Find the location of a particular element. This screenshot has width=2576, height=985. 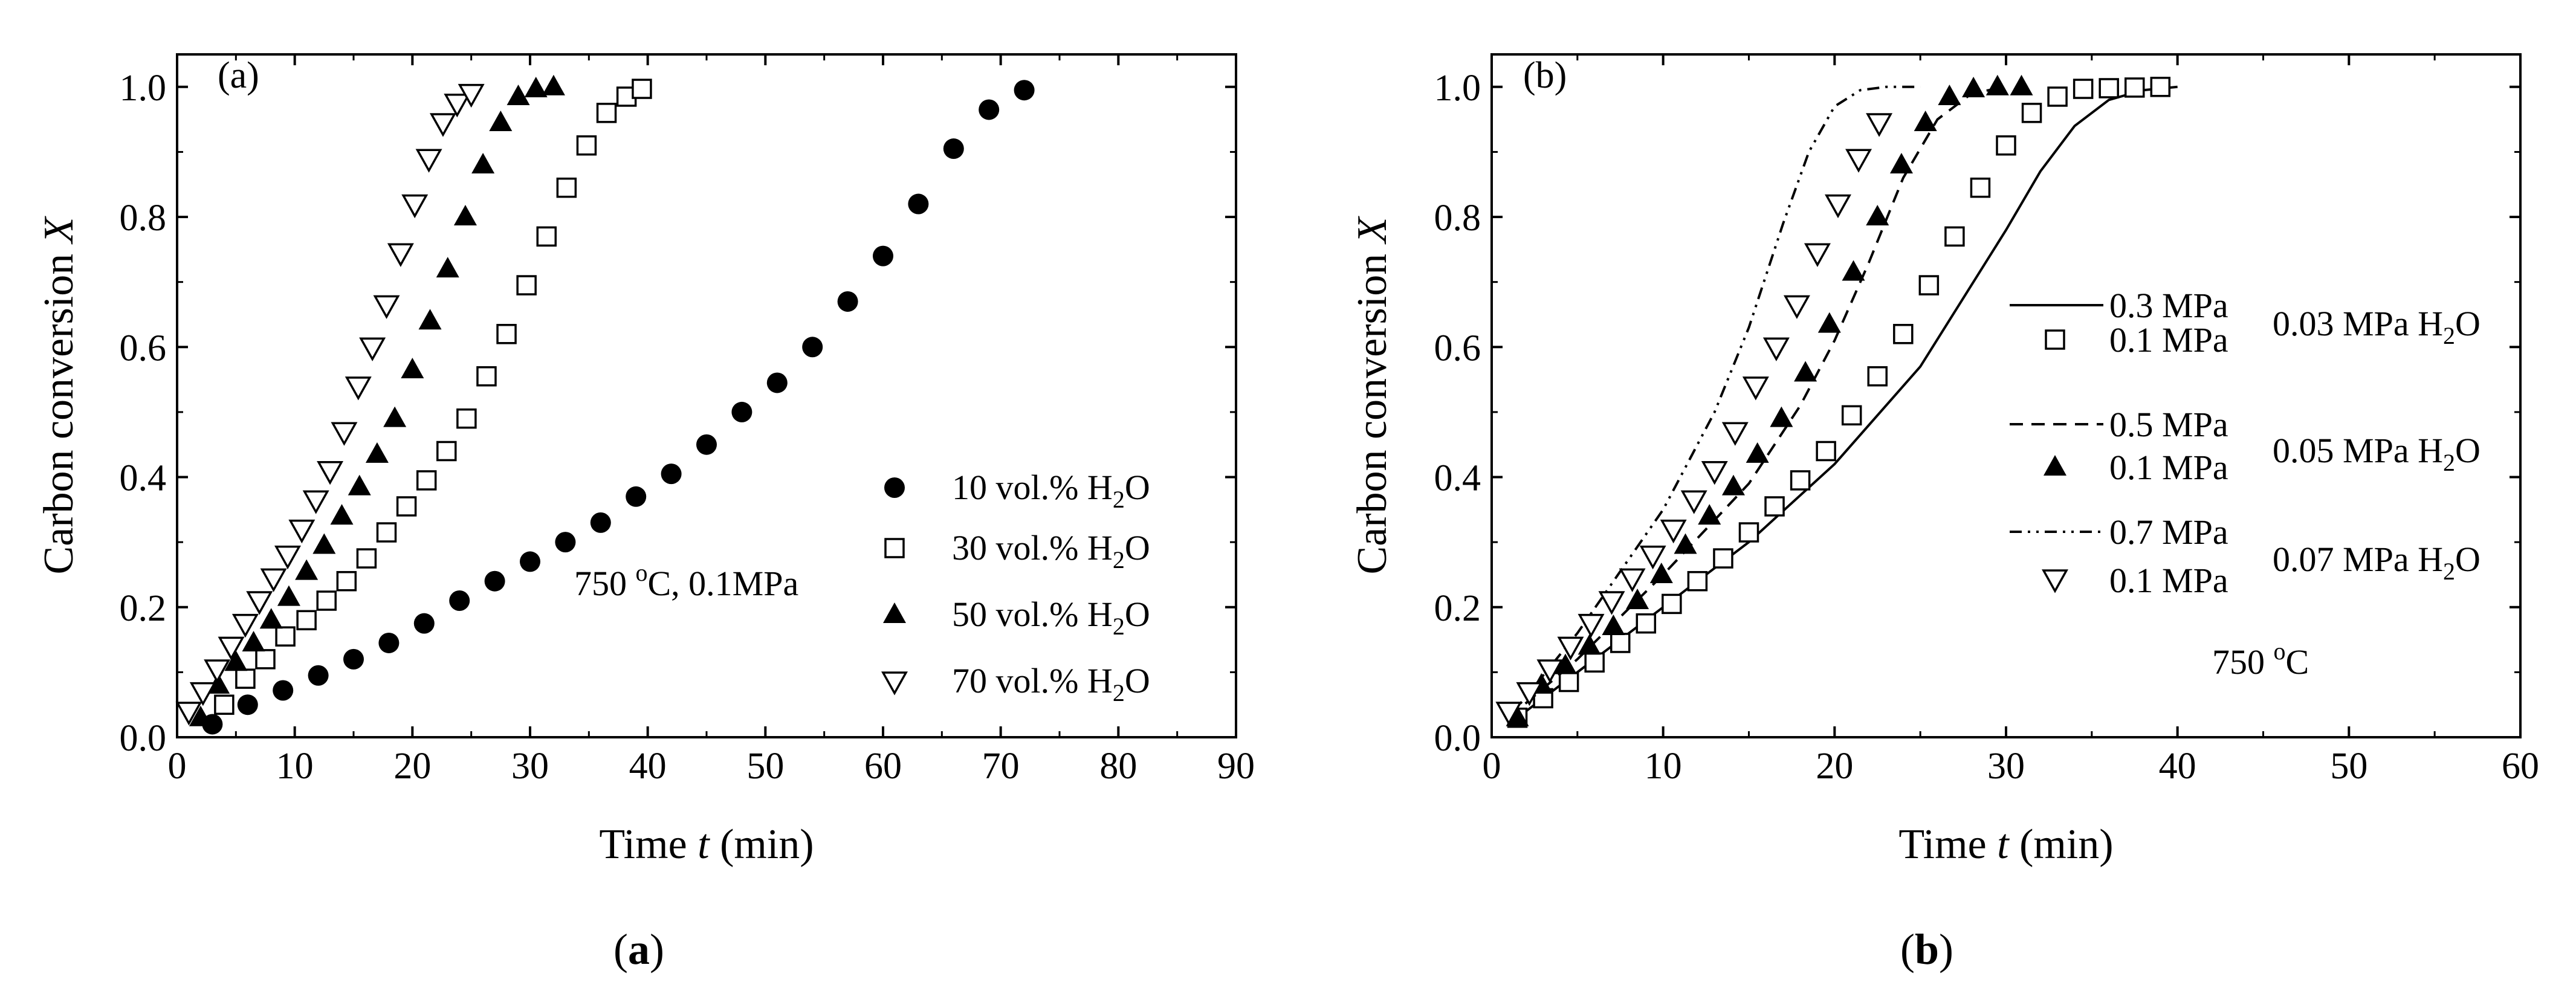

x-tick-label: 60 is located at coordinates (883, 766).